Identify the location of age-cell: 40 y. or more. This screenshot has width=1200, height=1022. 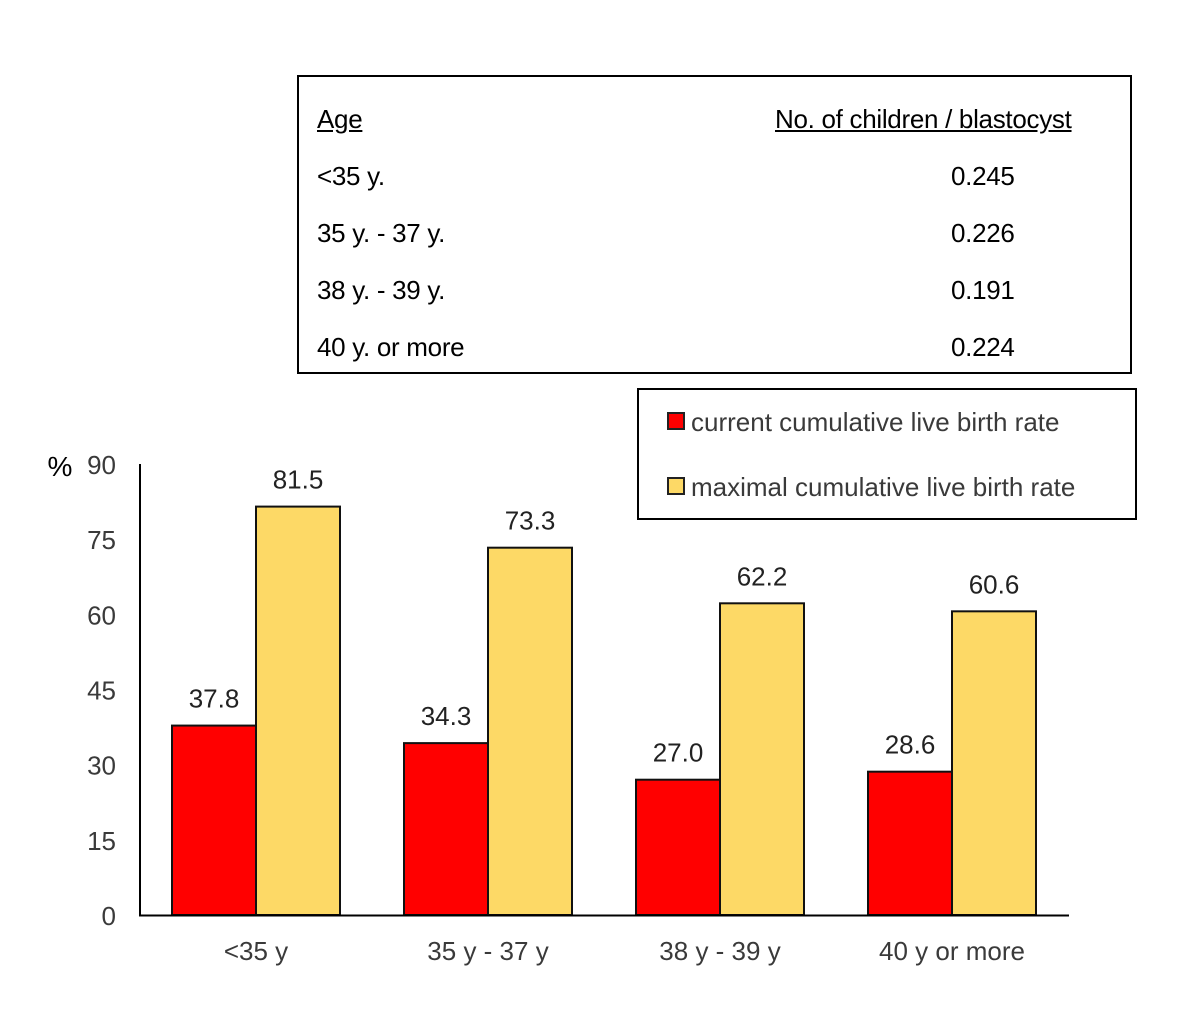
(391, 347).